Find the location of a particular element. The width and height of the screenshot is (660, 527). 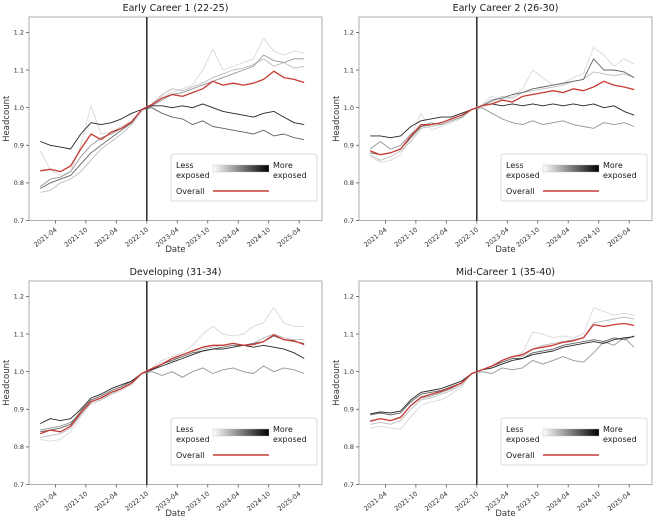

chart-title: Early Career 1 (22-25) is located at coordinates (176, 8).